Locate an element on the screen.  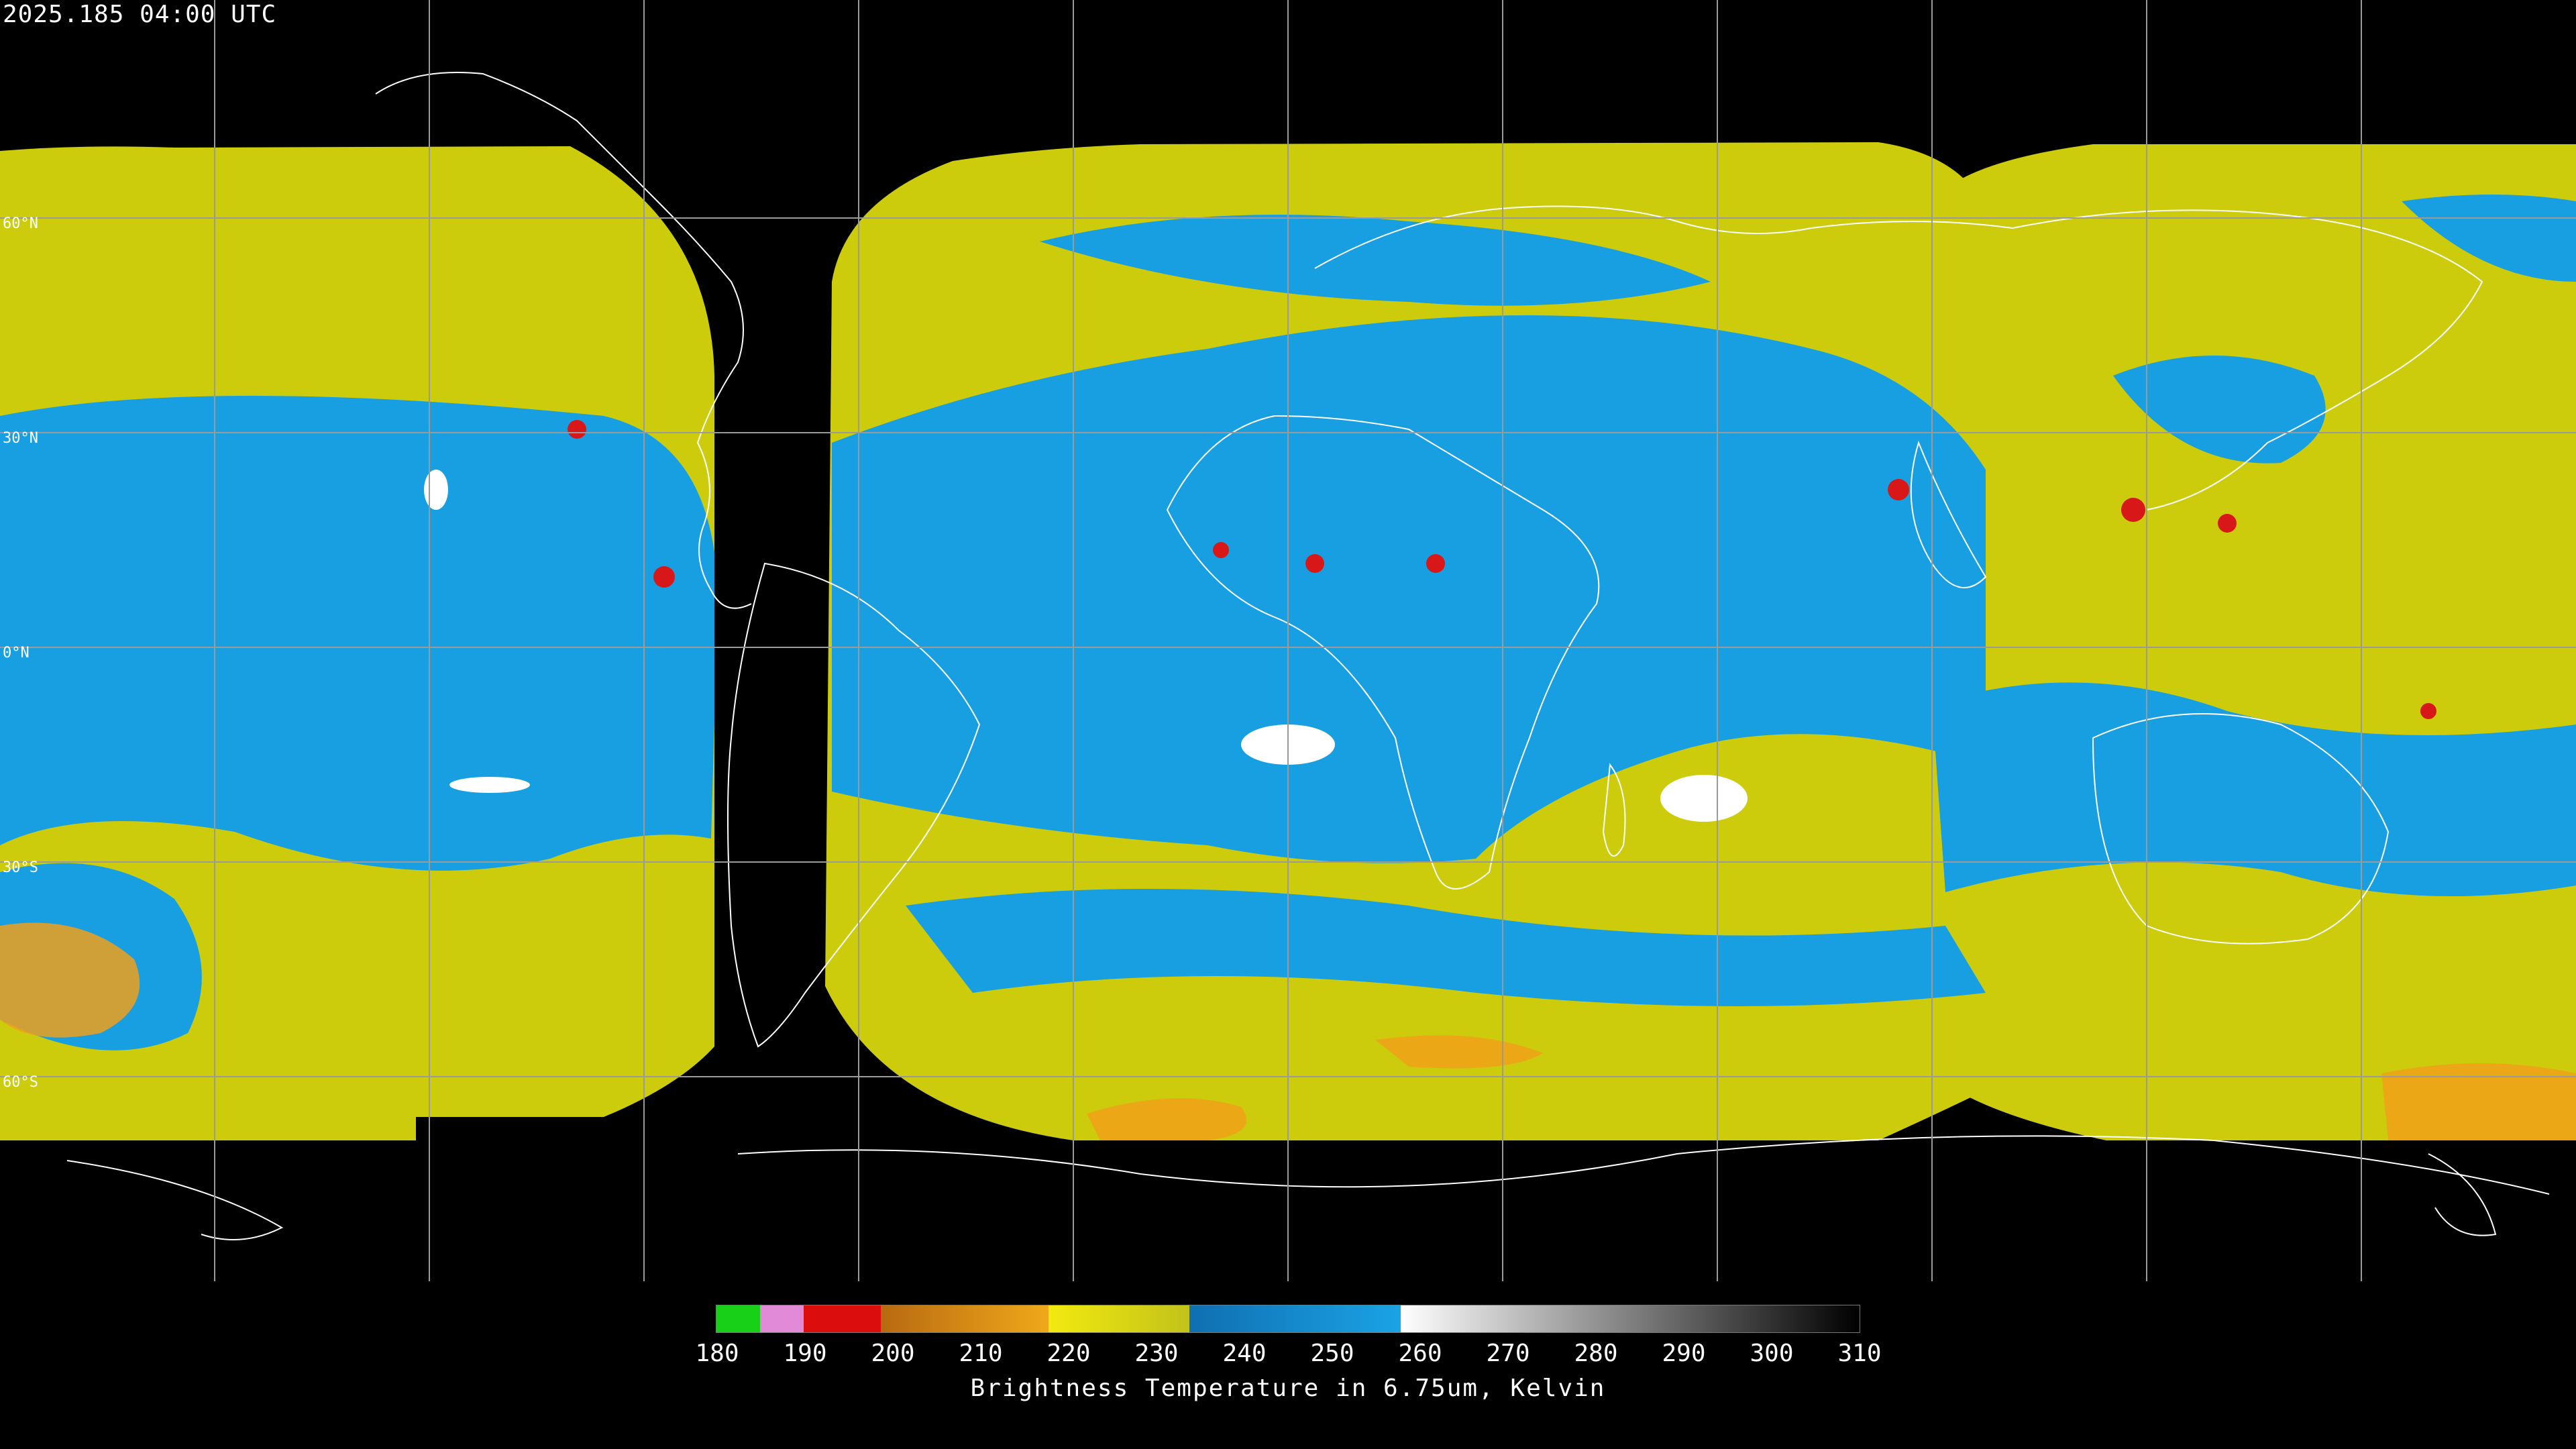
colorbar is located at coordinates (1288, 1319).